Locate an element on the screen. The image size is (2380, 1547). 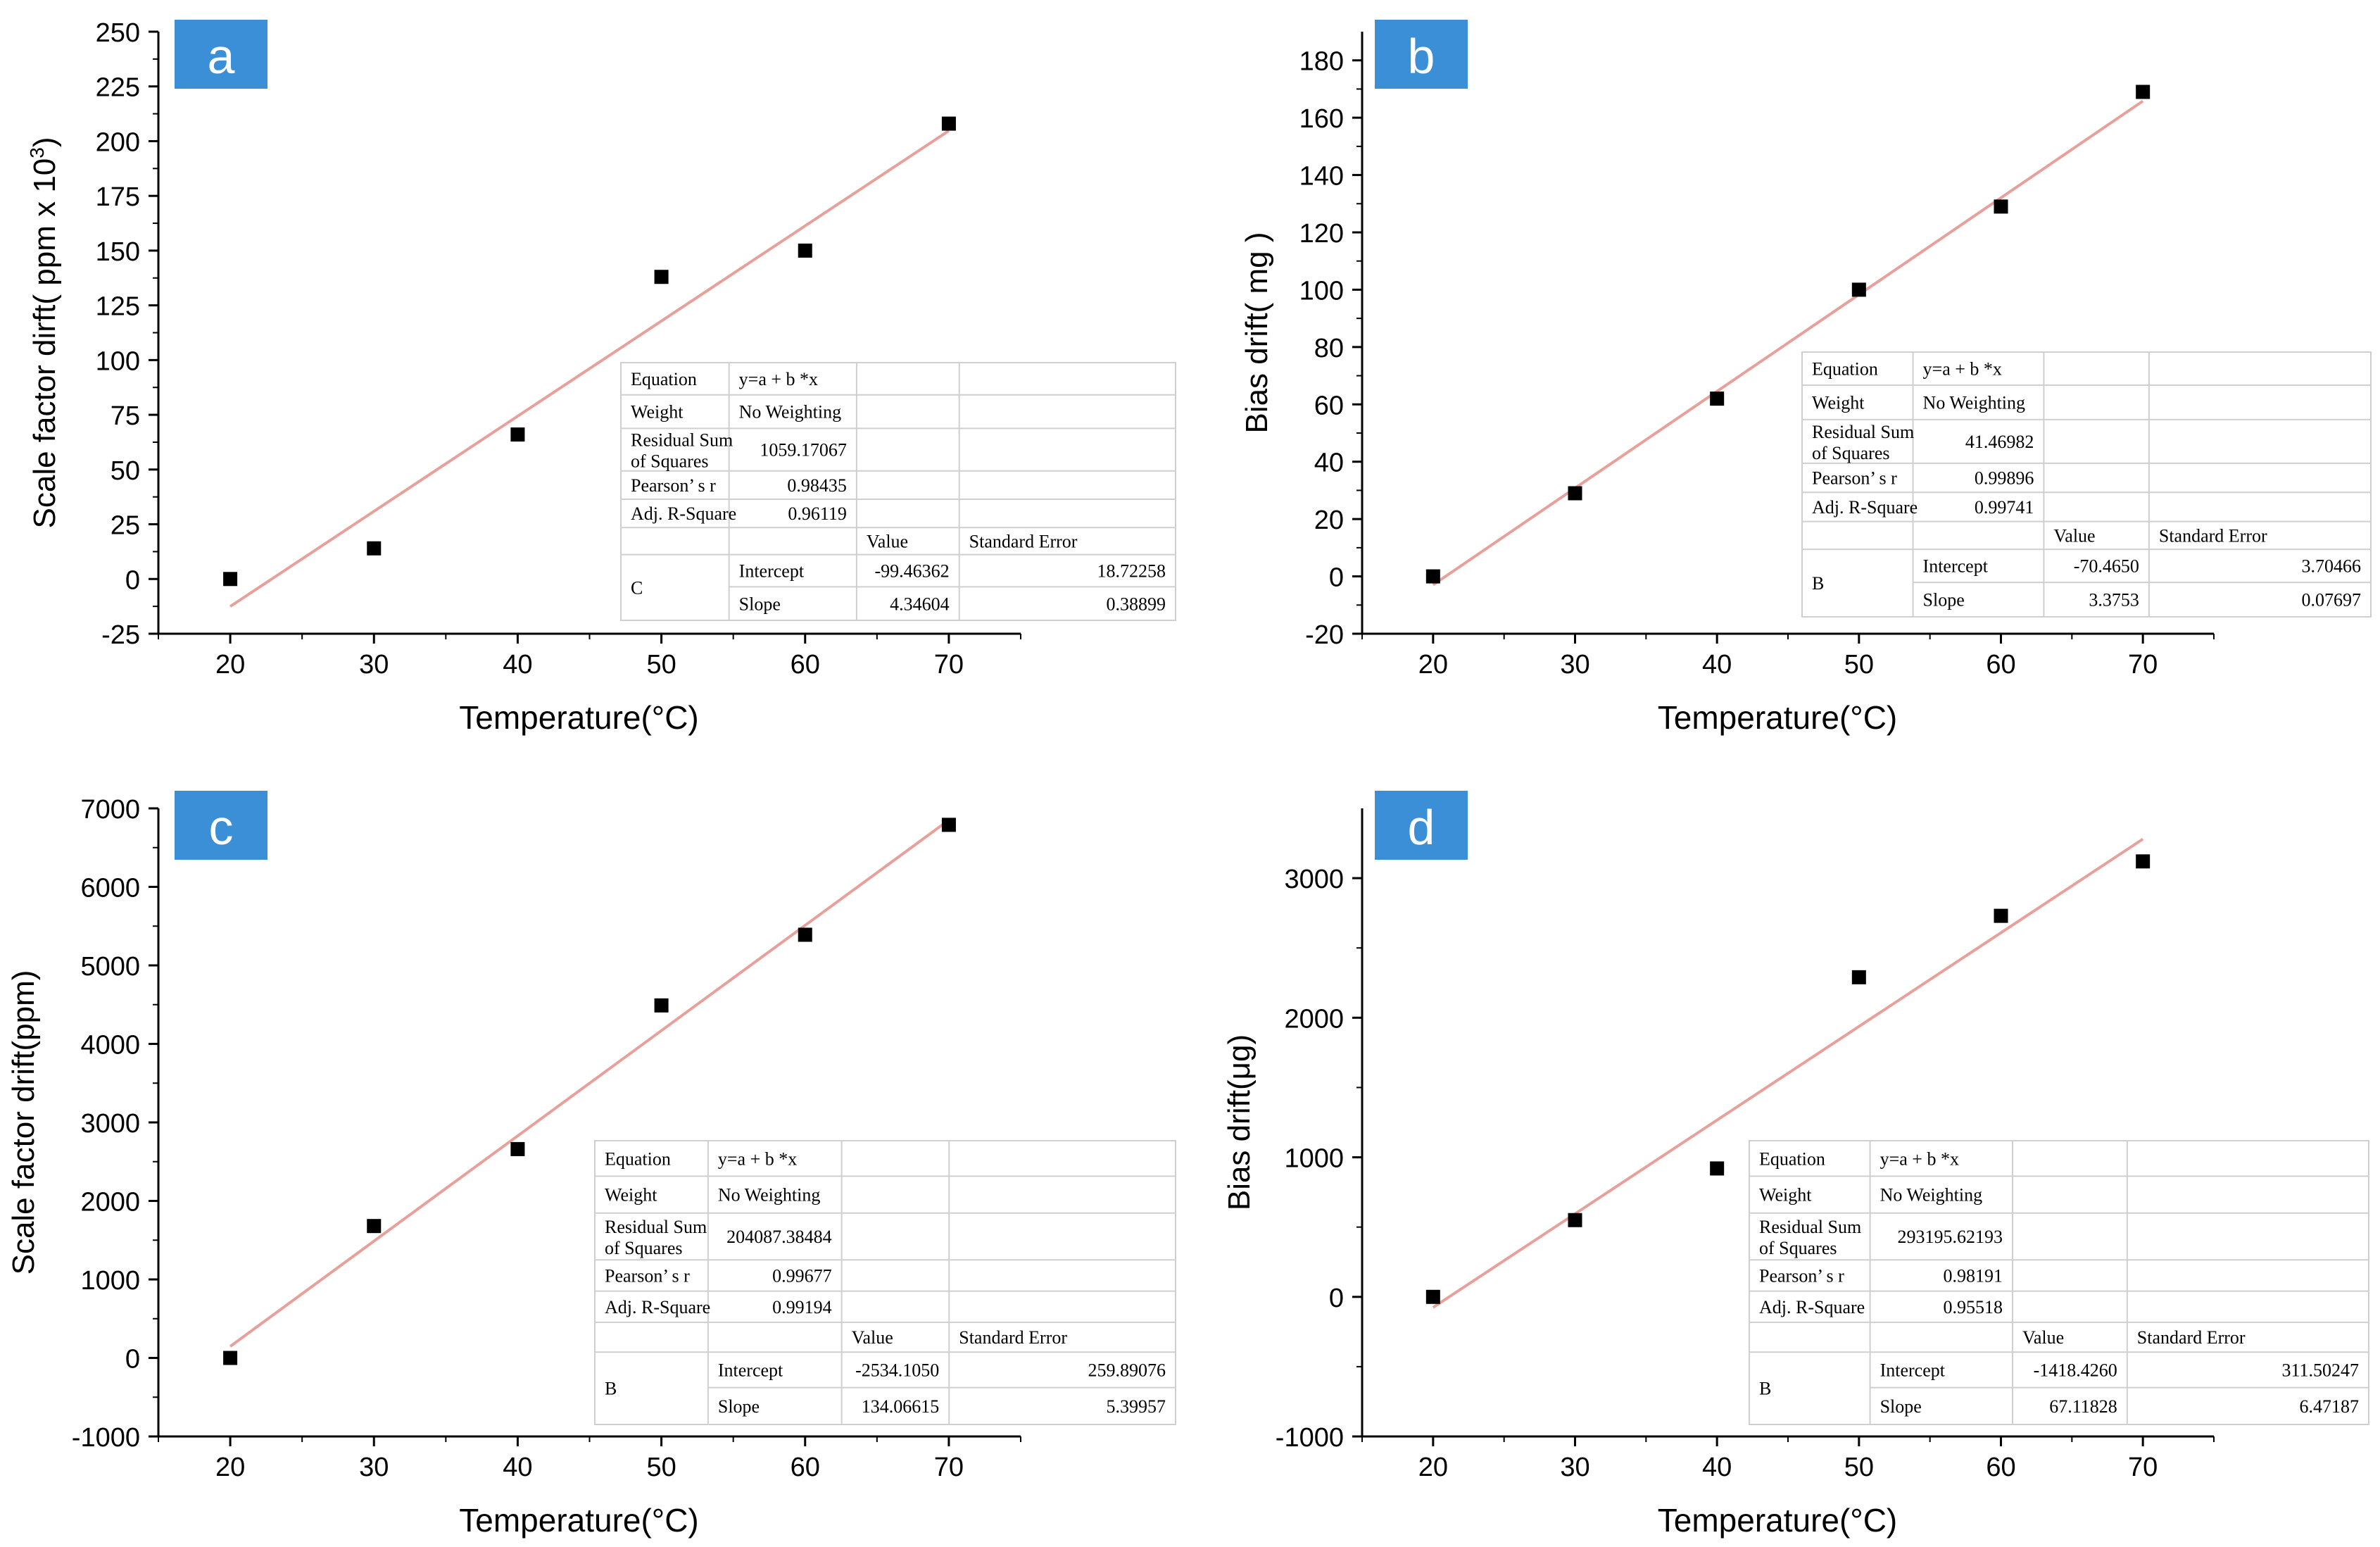
fit-table-cell: 259.89076 is located at coordinates (1127, 1370).